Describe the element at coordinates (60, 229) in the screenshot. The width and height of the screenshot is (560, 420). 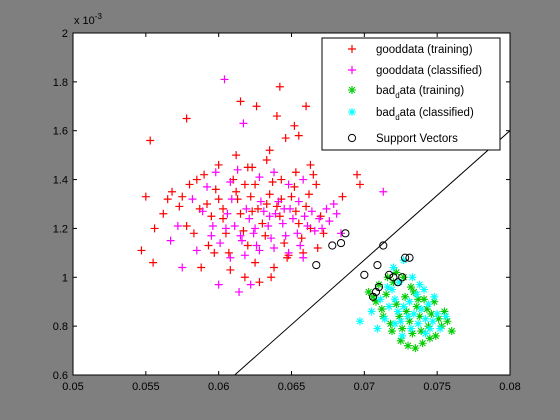
I see `y-tick-label: 1.2` at that location.